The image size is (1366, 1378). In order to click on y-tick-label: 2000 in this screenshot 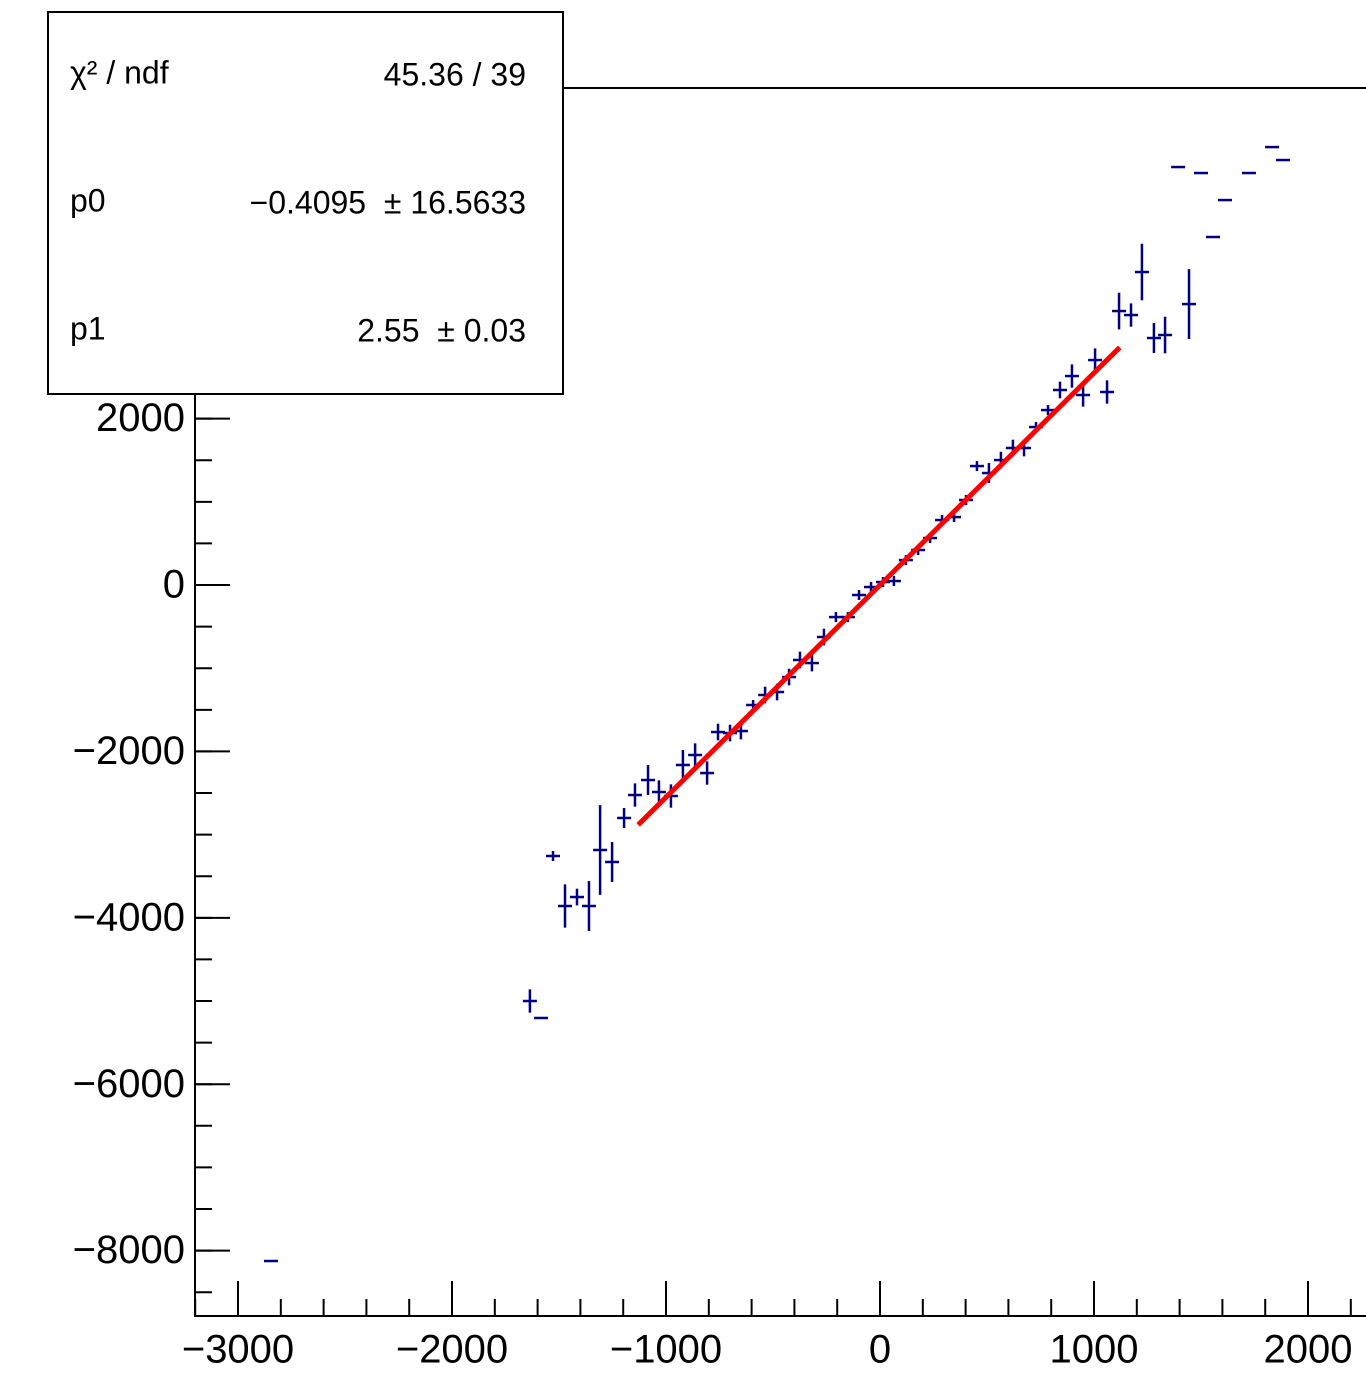, I will do `click(140, 418)`.